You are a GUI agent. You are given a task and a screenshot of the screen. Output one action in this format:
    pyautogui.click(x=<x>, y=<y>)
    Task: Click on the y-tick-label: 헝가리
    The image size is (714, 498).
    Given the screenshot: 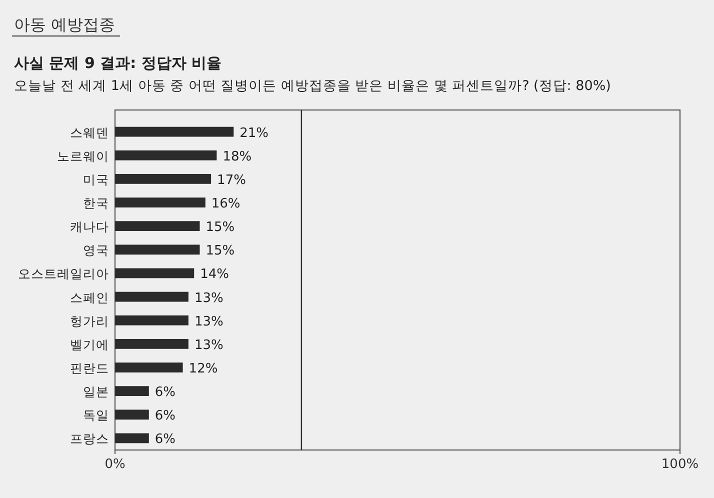 What is the action you would take?
    pyautogui.click(x=89, y=320)
    